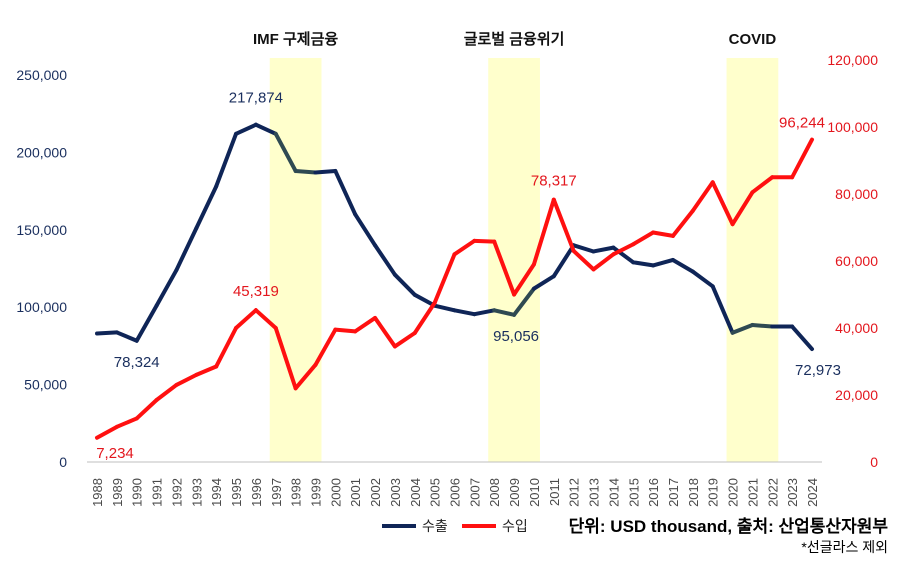 This screenshot has height=562, width=900. What do you see at coordinates (633, 492) in the screenshot?
I see `x-tick-label: 2015` at bounding box center [633, 492].